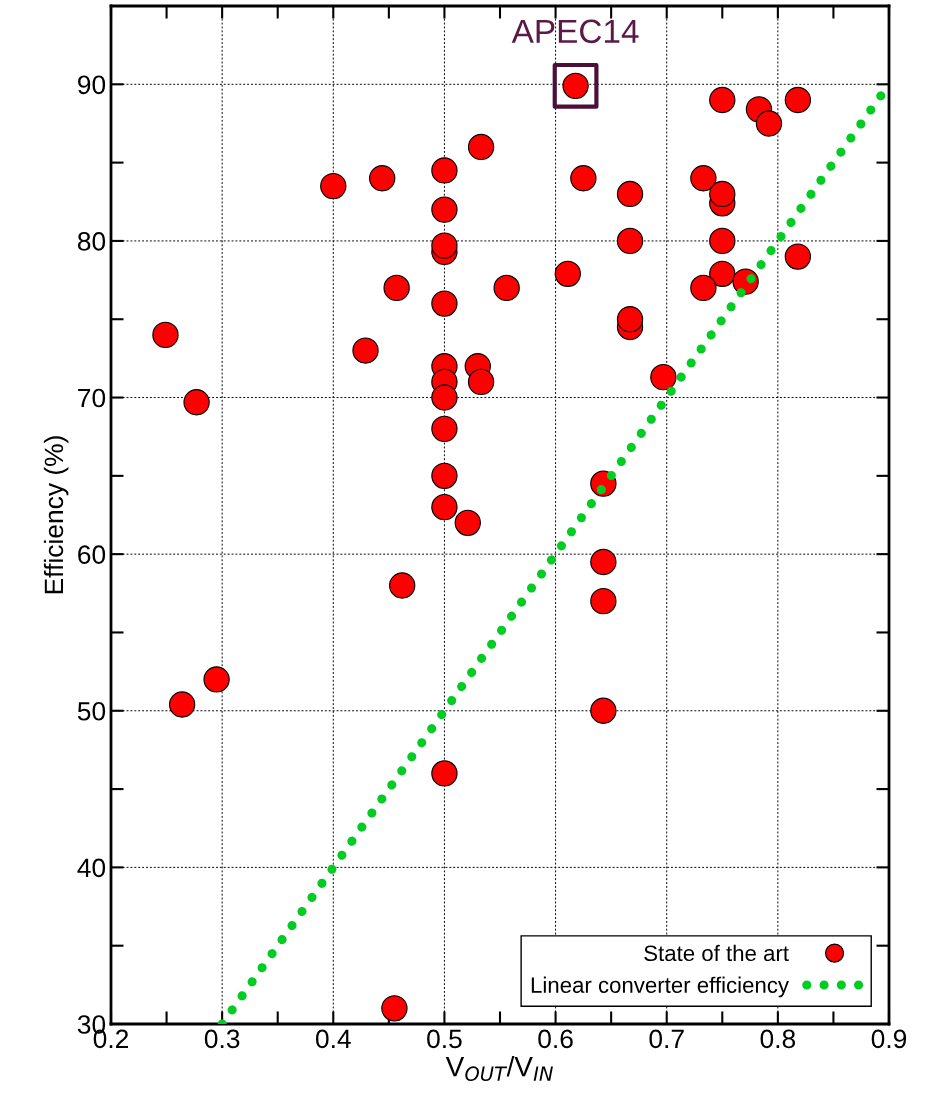 Image resolution: width=928 pixels, height=1117 pixels. Describe the element at coordinates (92, 85) in the screenshot. I see `y-tick-label: 90` at that location.